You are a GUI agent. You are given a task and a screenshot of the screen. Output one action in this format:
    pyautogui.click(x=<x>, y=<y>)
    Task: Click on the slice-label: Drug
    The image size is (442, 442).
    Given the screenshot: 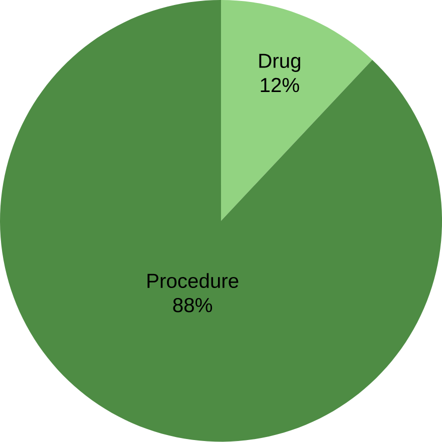 What is the action you would take?
    pyautogui.click(x=279, y=63)
    